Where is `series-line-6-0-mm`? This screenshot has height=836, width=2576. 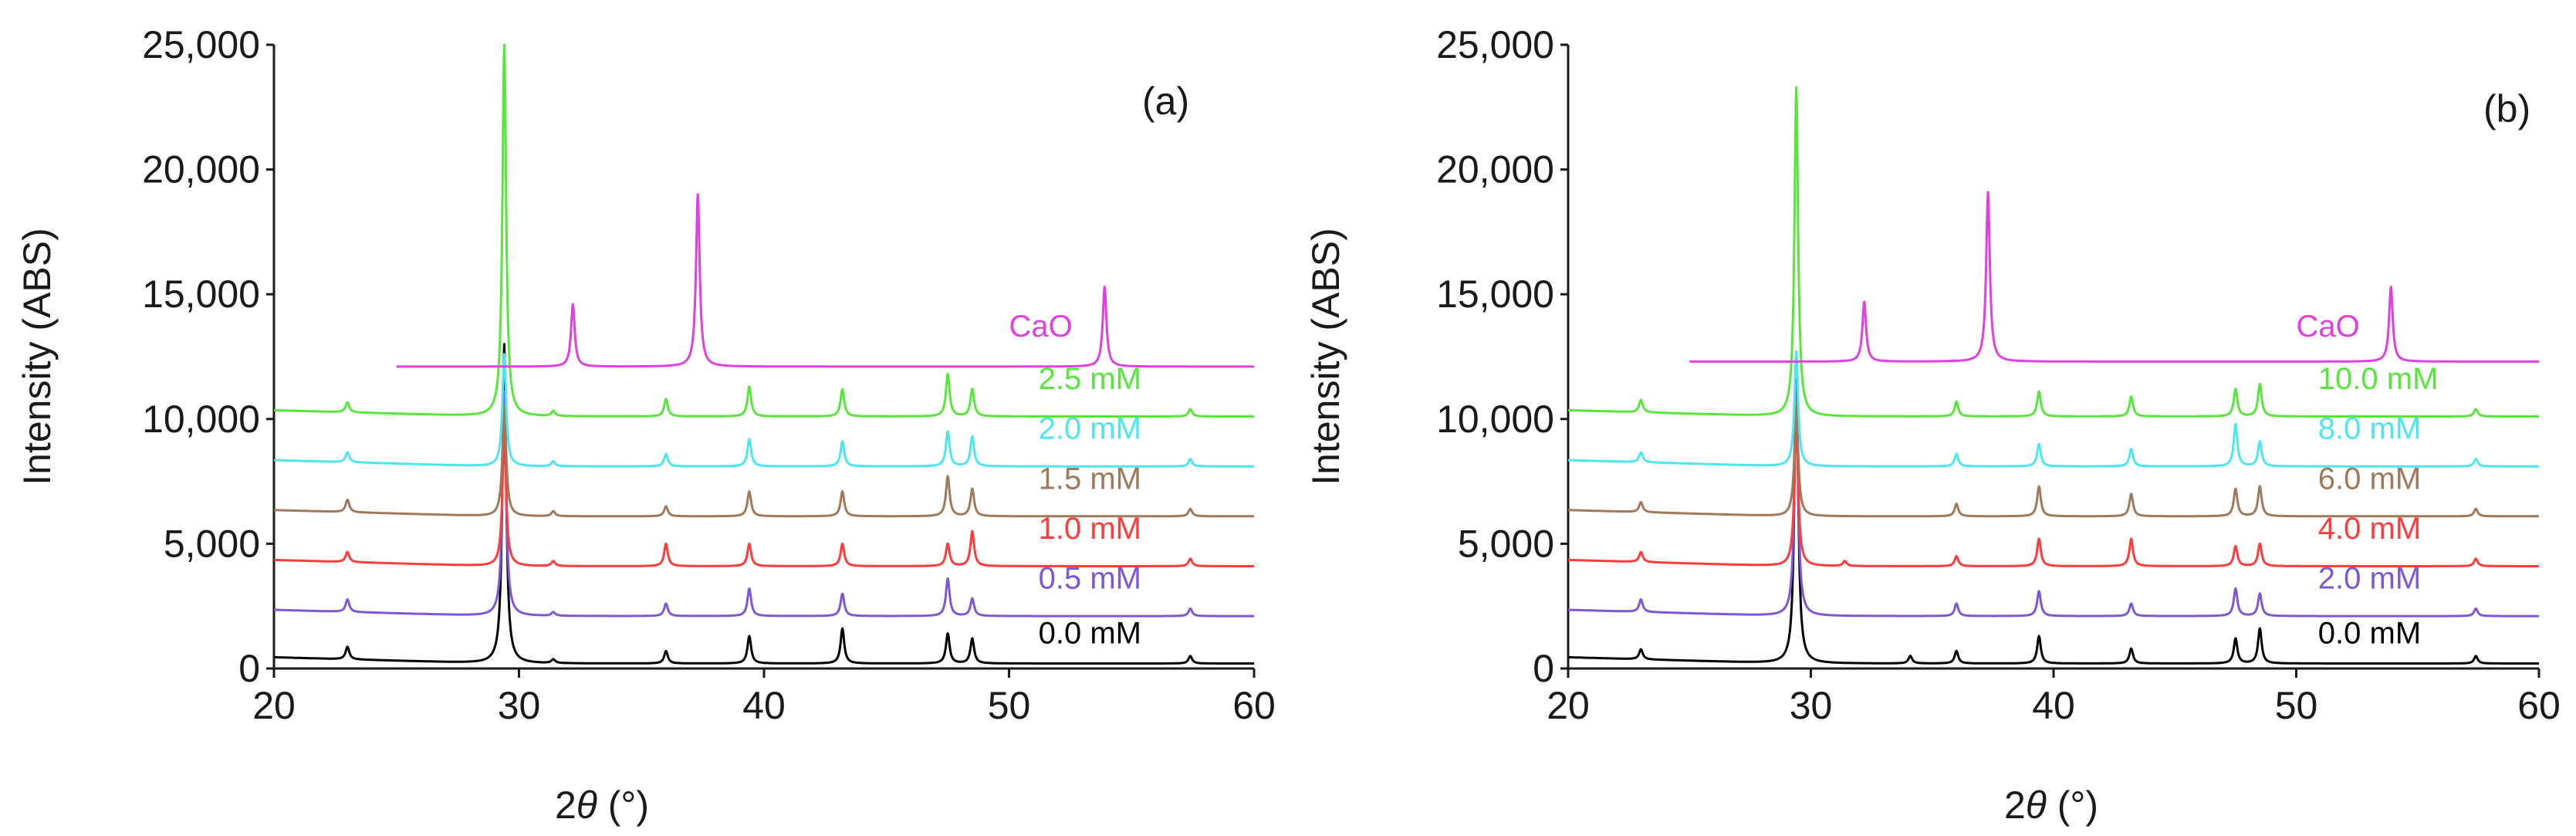 series-line-6-0-mm is located at coordinates (2053, 459).